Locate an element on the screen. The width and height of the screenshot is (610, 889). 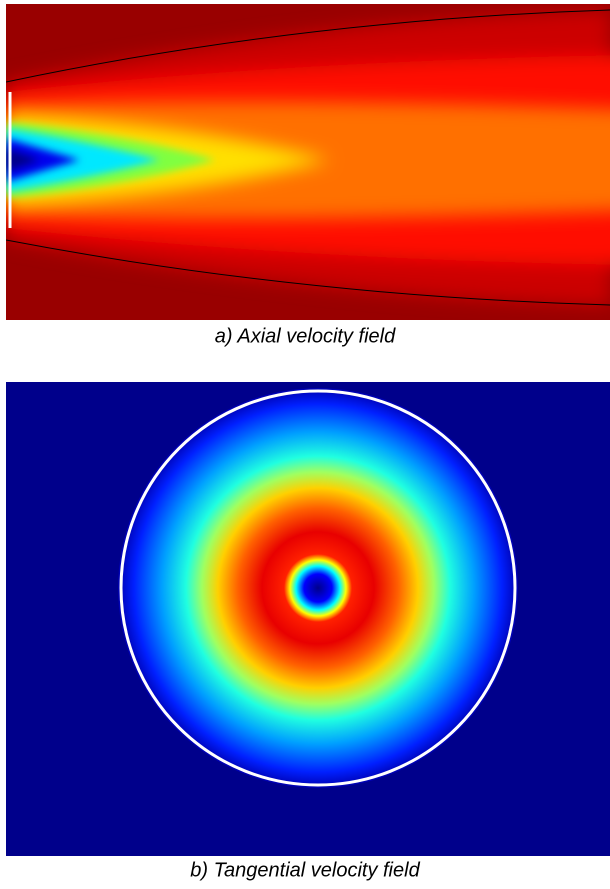
caption: a) Axial velocity field is located at coordinates (305, 336).